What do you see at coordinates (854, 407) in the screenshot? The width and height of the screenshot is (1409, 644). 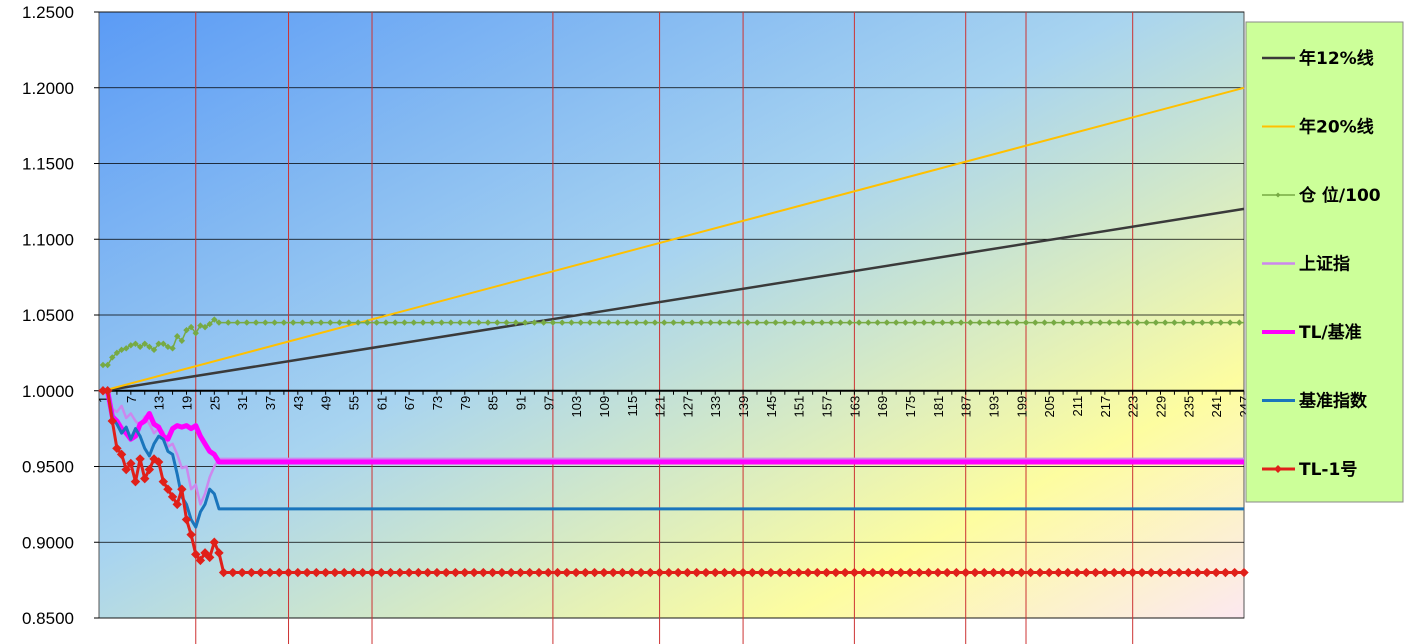 I see `x-tick-label: 163` at bounding box center [854, 407].